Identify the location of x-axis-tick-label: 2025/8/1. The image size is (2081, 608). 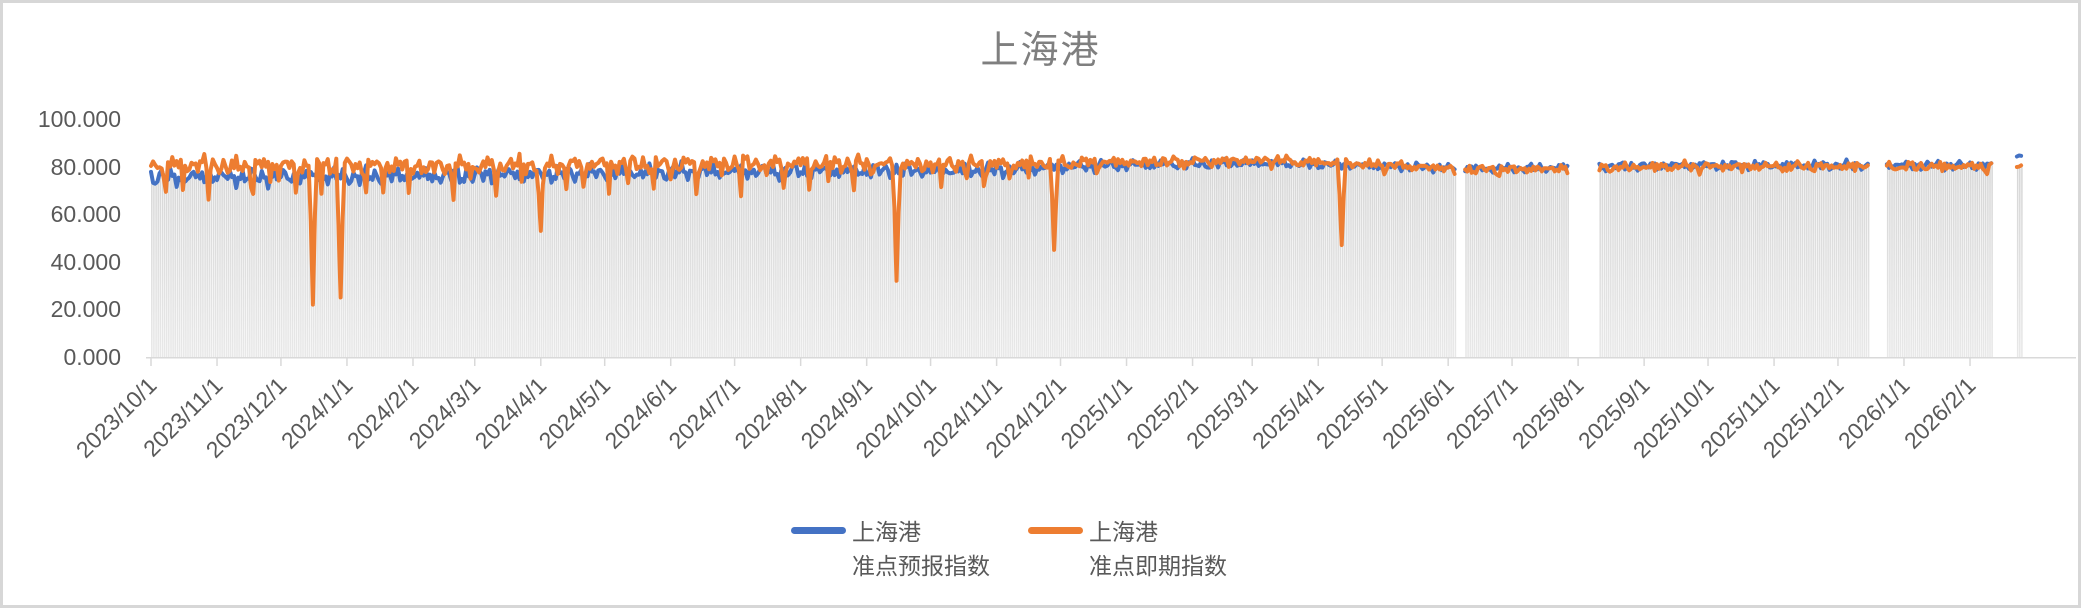
(1548, 413).